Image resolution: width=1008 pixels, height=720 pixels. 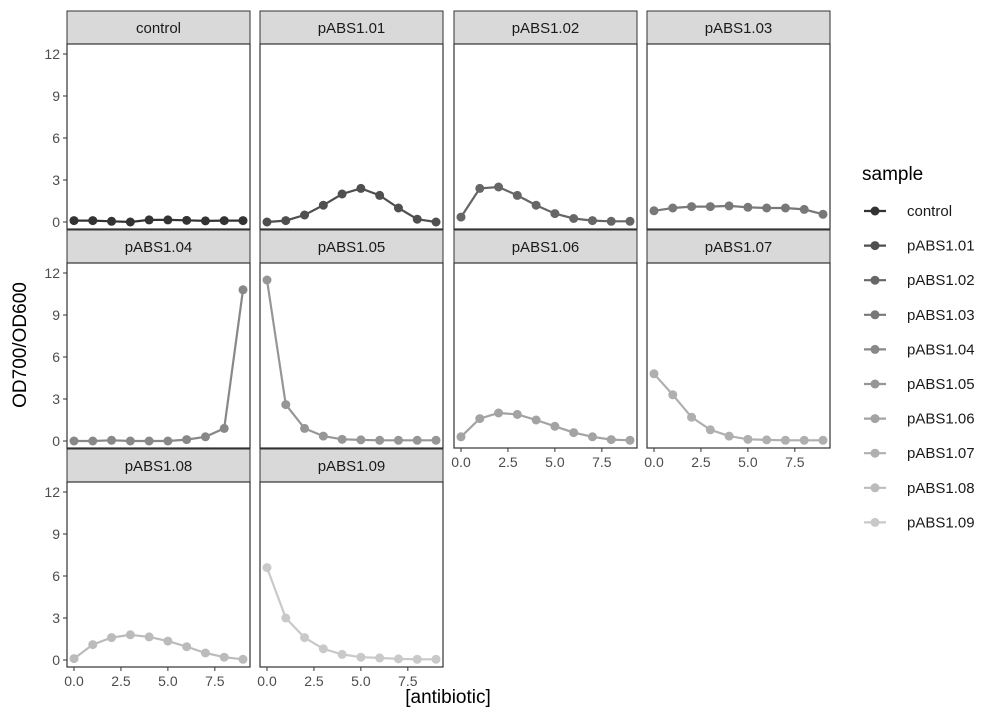 What do you see at coordinates (929, 211) in the screenshot?
I see `legend-label: control` at bounding box center [929, 211].